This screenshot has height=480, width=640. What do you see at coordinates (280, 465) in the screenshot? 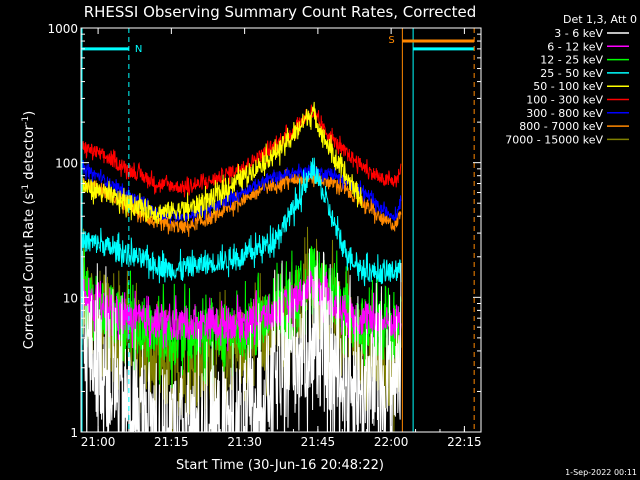
I see `x-axis-label: Start Time (30-Jun-16 20:48:22)` at bounding box center [280, 465].